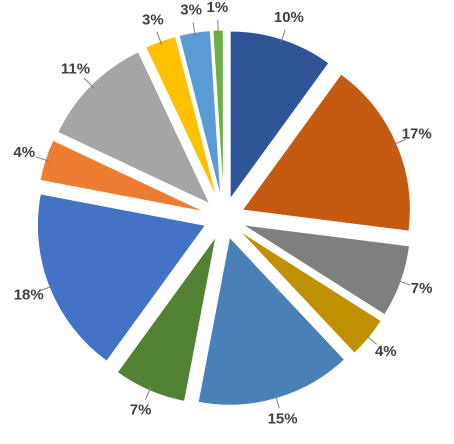 This screenshot has width=454, height=444. What do you see at coordinates (29, 294) in the screenshot?
I see `data-label: 18%` at bounding box center [29, 294].